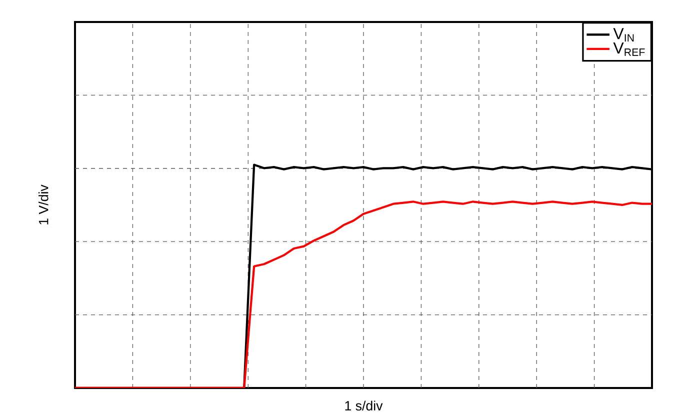 Image resolution: width=674 pixels, height=420 pixels. What do you see at coordinates (364, 405) in the screenshot?
I see `x-axis-title: 1 s/div` at bounding box center [364, 405].